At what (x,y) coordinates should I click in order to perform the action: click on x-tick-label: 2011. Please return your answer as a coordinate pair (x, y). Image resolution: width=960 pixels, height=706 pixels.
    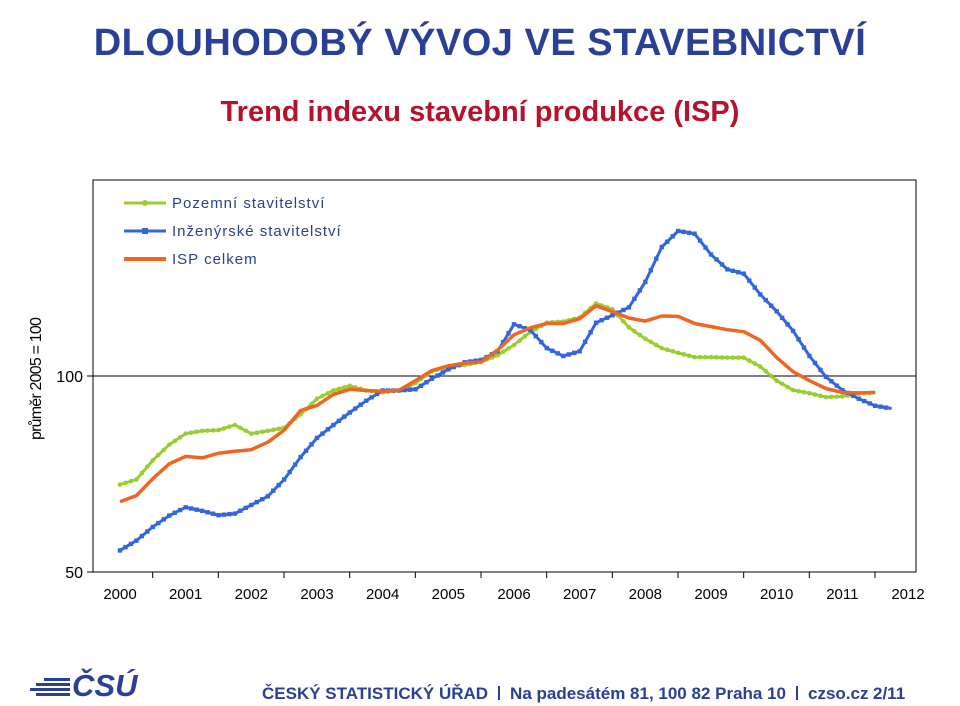
    Looking at the image, I should click on (842, 594).